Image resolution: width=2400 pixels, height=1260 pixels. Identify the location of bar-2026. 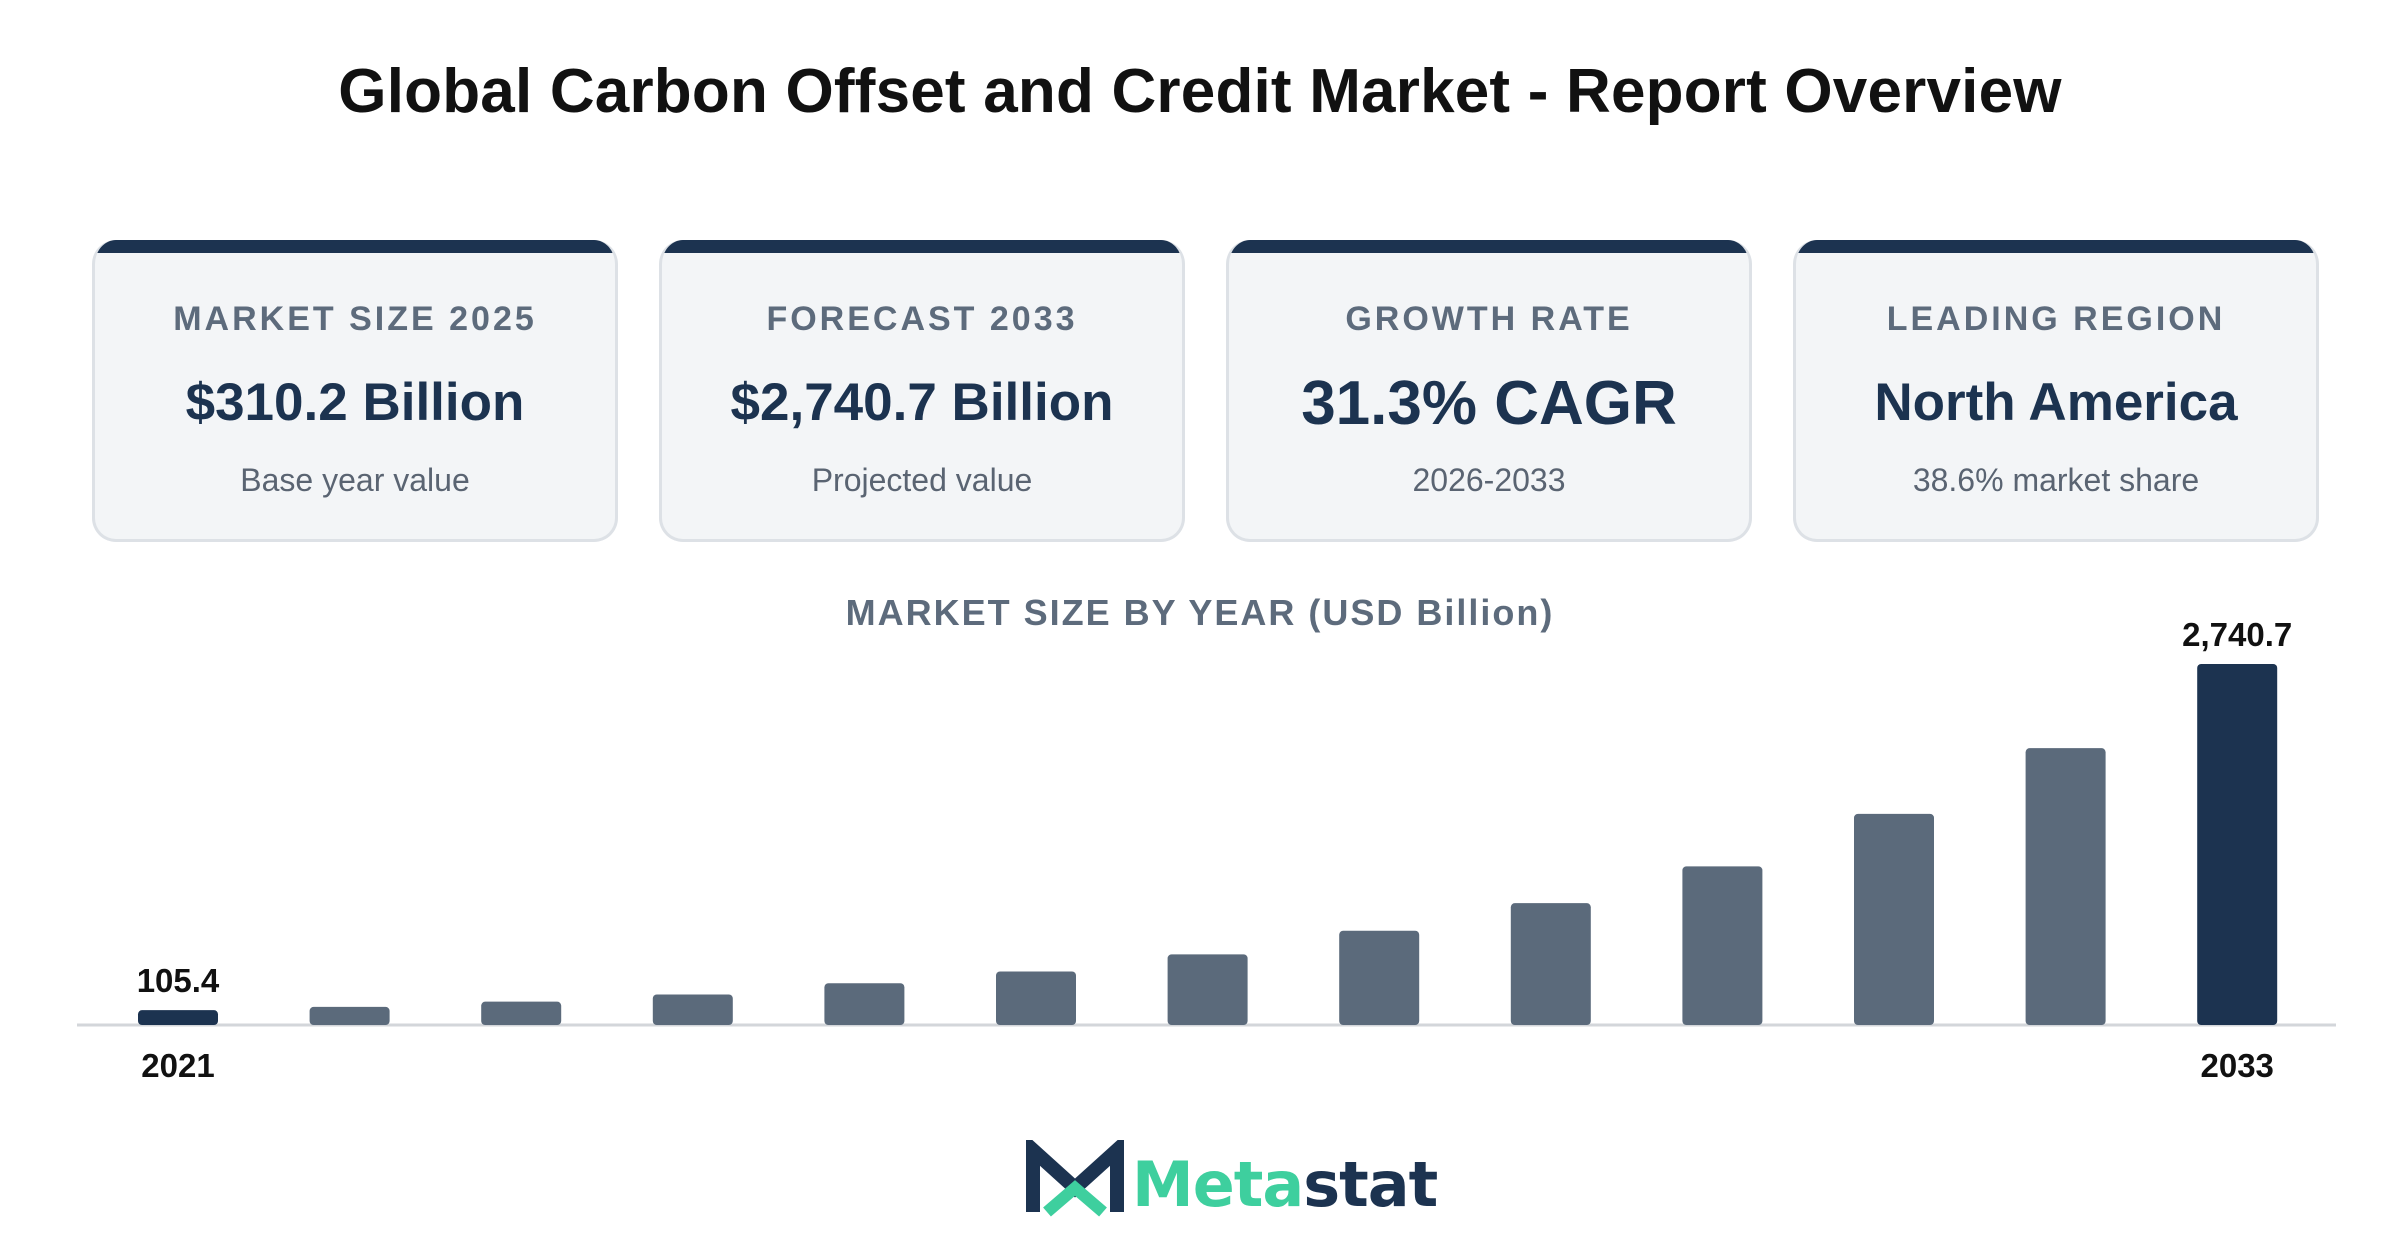
(1036, 998).